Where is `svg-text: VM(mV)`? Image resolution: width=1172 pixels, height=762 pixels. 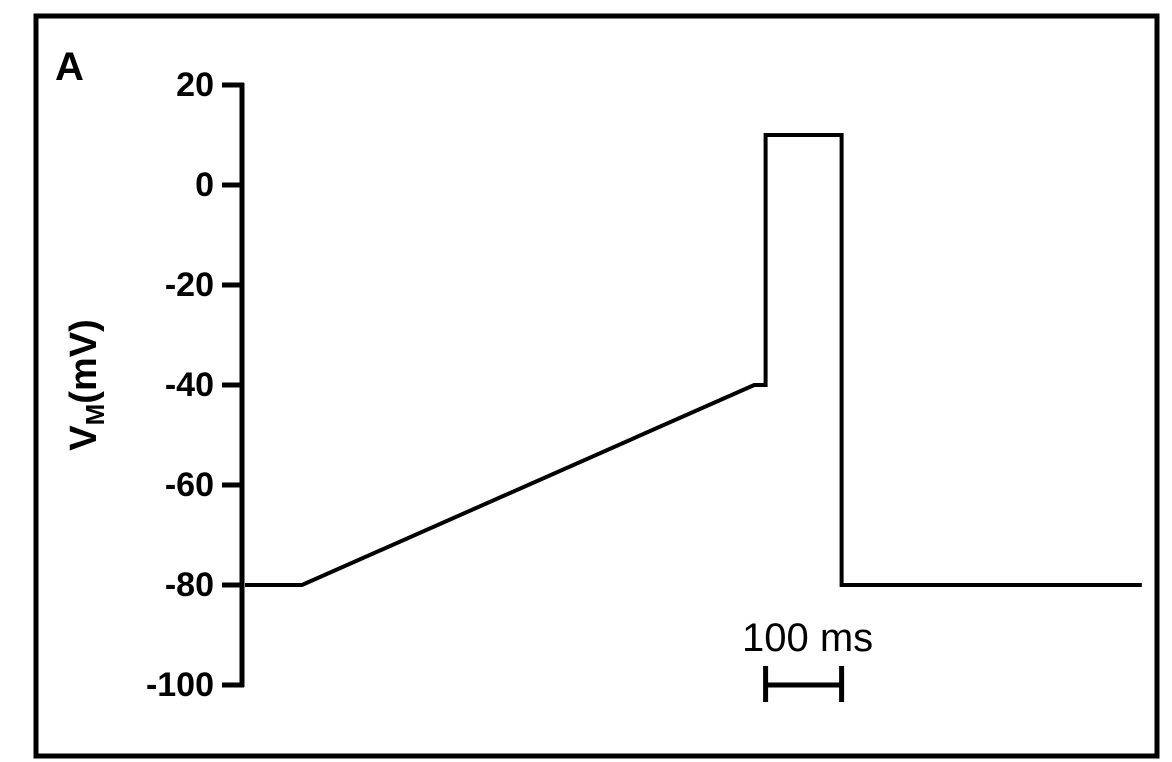 svg-text: VM(mV) is located at coordinates (86, 384).